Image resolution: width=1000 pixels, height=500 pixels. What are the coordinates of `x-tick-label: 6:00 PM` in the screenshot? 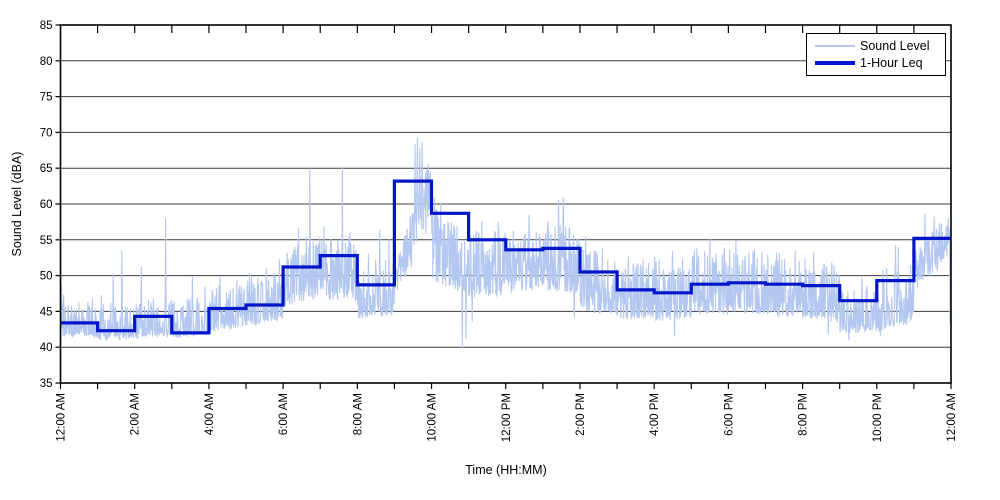 It's located at (729, 414).